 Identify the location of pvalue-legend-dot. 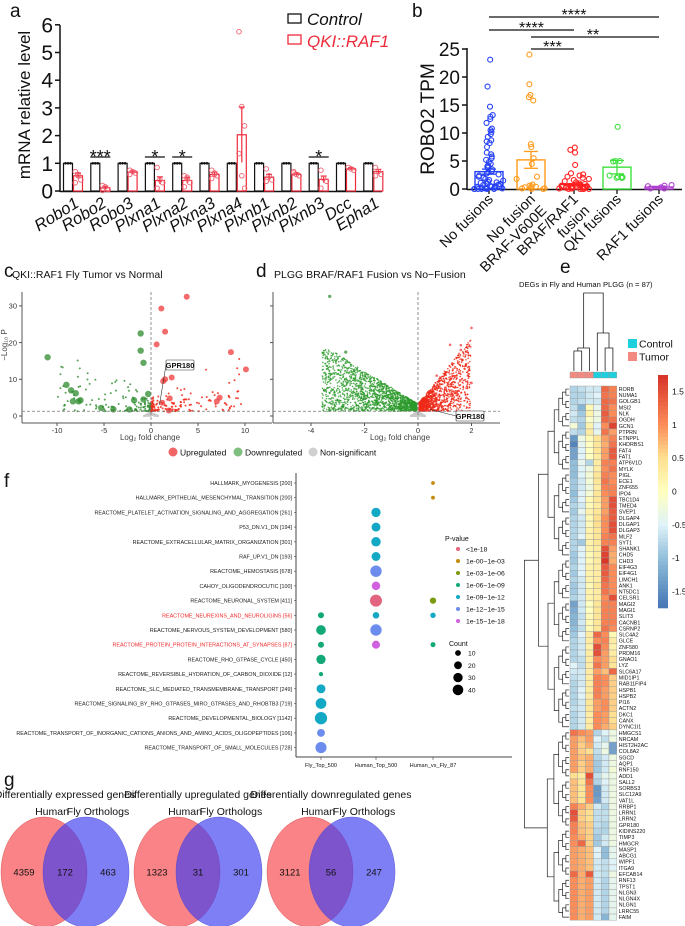
(458, 561).